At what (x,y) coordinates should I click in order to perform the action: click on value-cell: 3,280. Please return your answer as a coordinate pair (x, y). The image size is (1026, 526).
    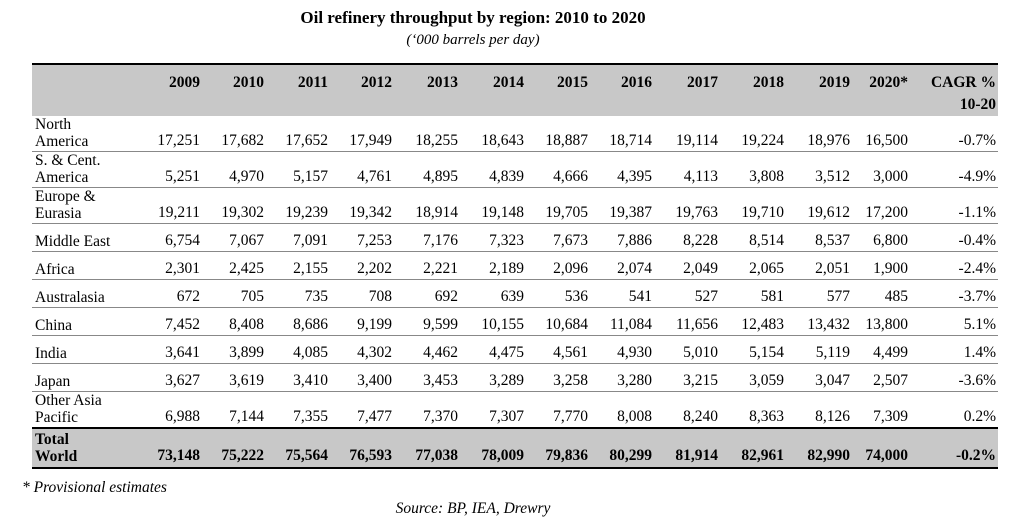
    Looking at the image, I should click on (634, 380).